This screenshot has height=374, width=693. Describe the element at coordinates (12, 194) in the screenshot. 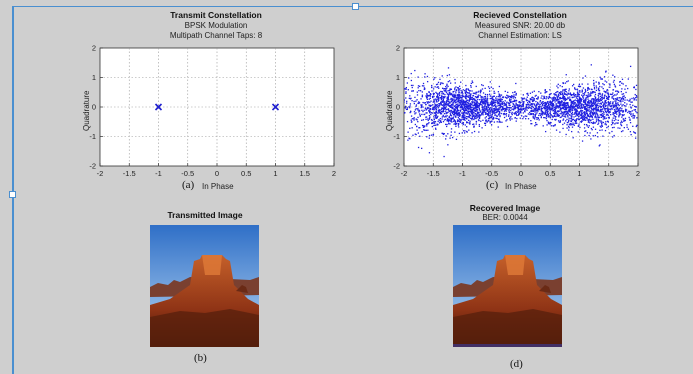

I see `resize-handle-left` at that location.